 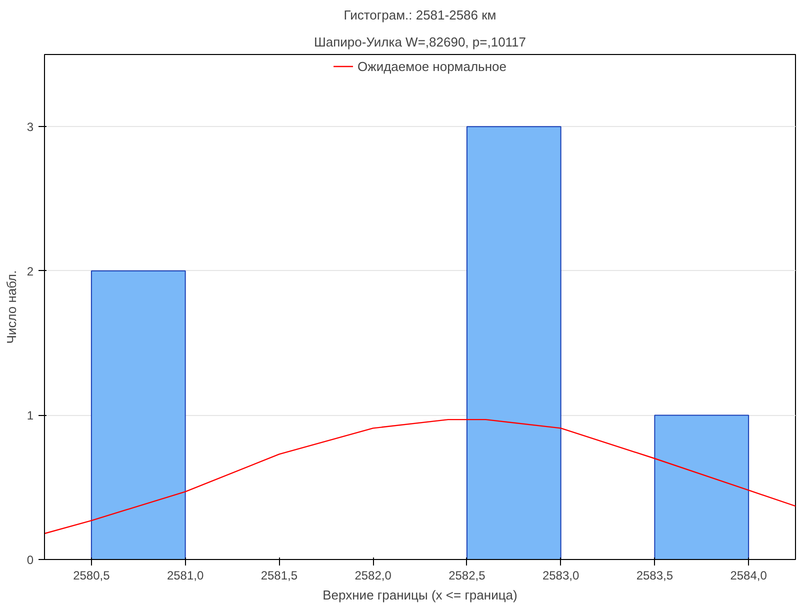 What do you see at coordinates (420, 42) in the screenshot?
I see `chart-subtitle: Шапиро-Уилка W=,82690, p=,10117` at bounding box center [420, 42].